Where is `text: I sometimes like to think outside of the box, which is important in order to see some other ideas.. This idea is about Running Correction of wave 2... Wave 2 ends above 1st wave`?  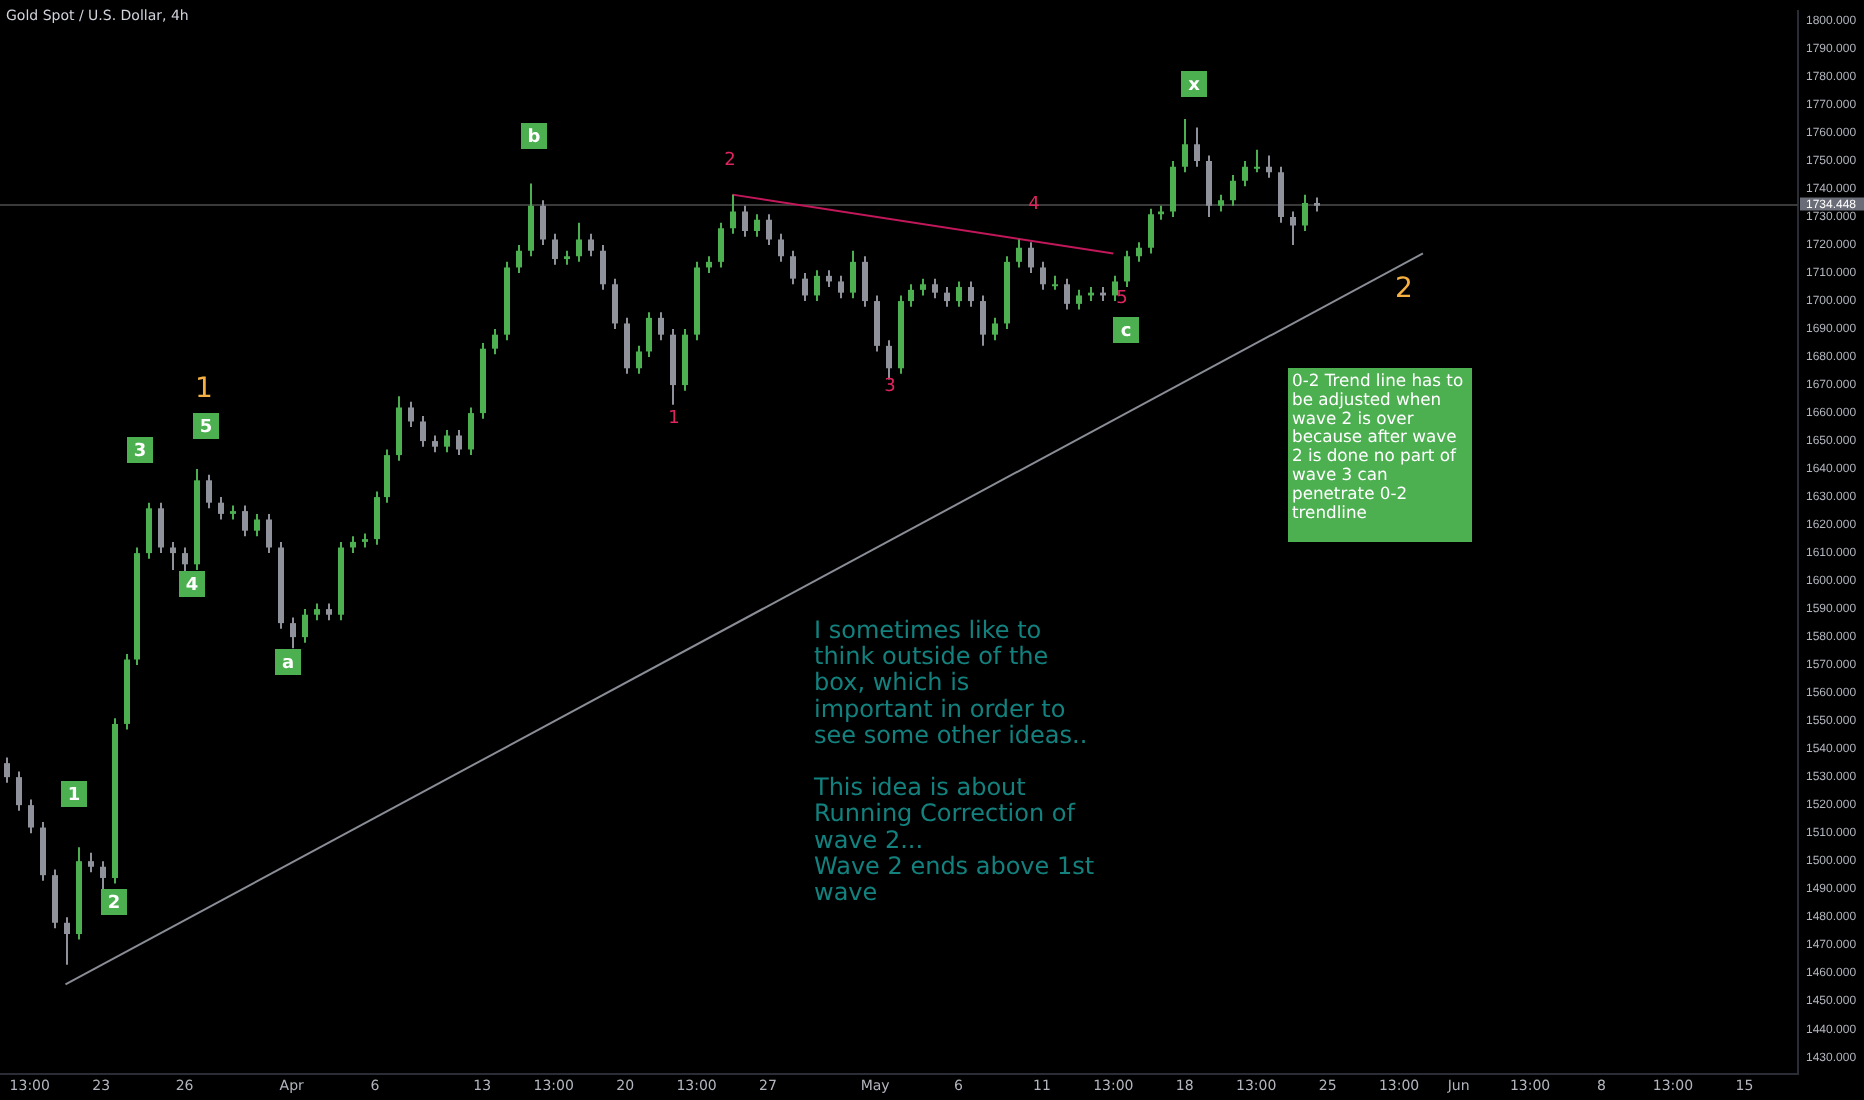
text: I sometimes like to think outside of the box, which is important in order to see some other ideas.. This idea is about Running Correction of wave 2... Wave 2 ends above 1st wave is located at coordinates (954, 761).